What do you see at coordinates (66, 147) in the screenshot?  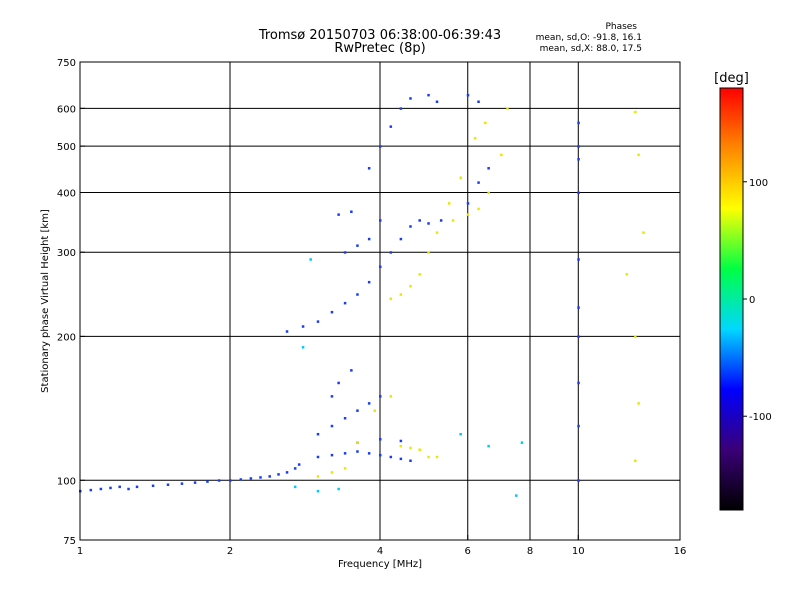 I see `y-tick-label: 500` at bounding box center [66, 147].